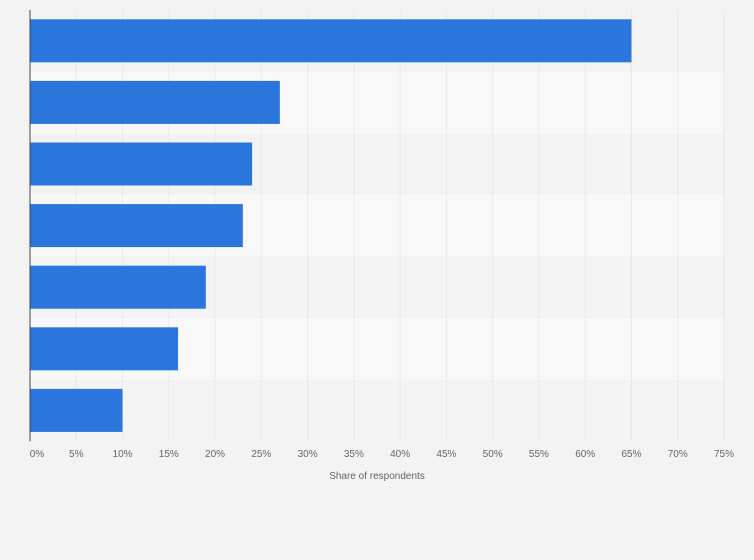 The image size is (754, 560). What do you see at coordinates (308, 454) in the screenshot?
I see `x-tick-label: 30%` at bounding box center [308, 454].